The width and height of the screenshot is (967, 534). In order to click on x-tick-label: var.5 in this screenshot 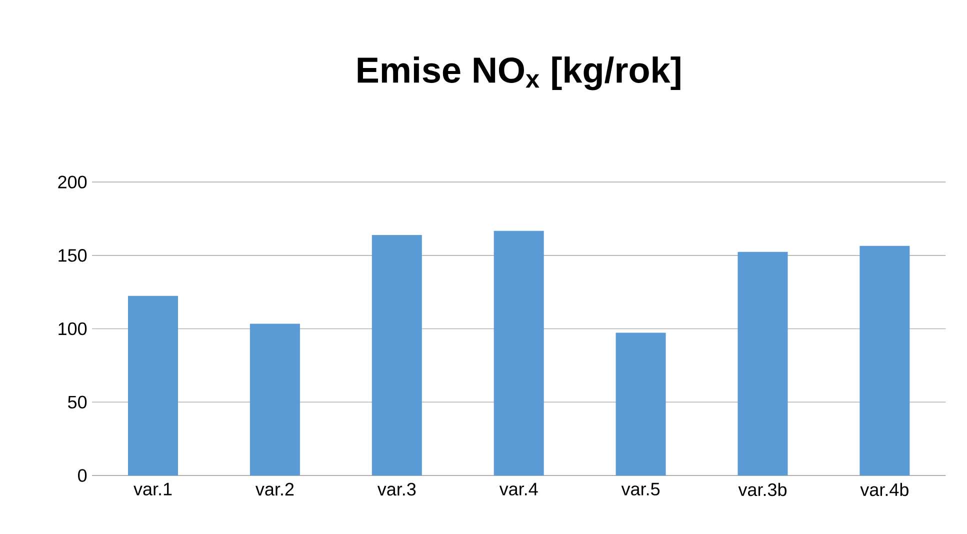, I will do `click(640, 489)`.